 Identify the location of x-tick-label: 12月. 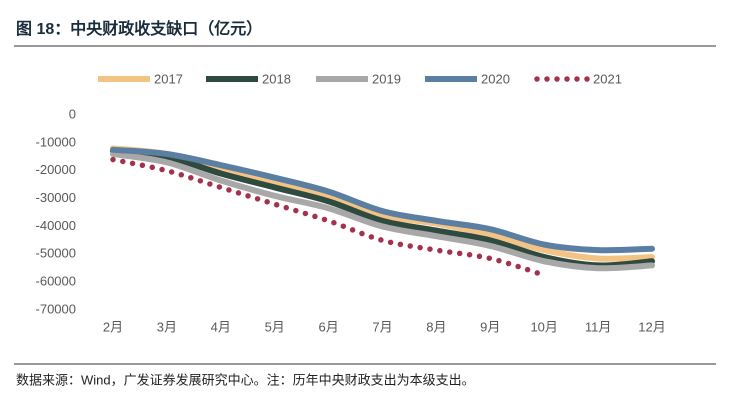
(651, 326).